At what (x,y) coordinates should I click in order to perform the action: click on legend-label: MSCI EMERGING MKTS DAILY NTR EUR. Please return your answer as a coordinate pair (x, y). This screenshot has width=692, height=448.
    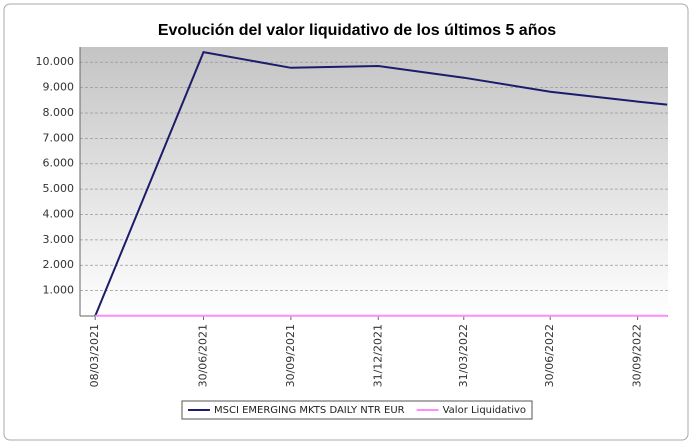
    Looking at the image, I should click on (309, 410).